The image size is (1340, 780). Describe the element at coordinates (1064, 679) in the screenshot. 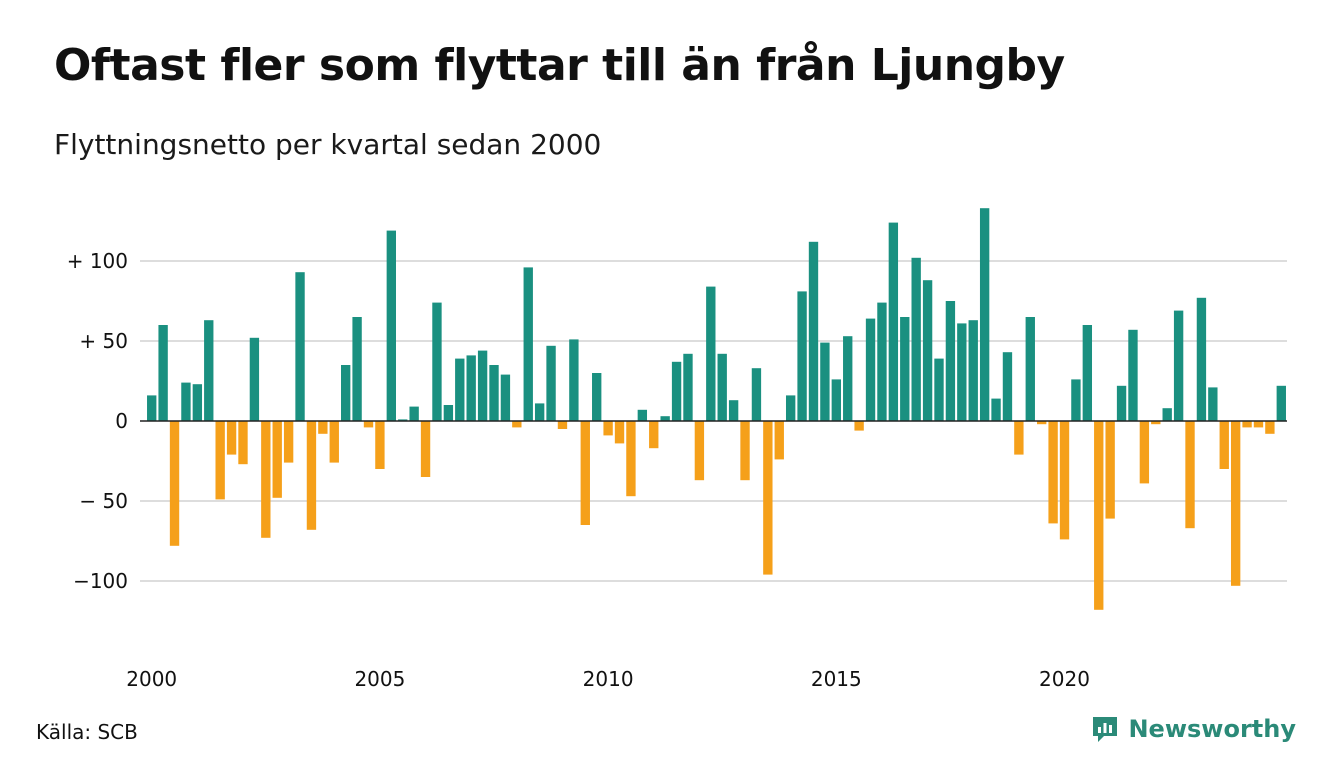

I see `x-tick-label: 2020` at that location.